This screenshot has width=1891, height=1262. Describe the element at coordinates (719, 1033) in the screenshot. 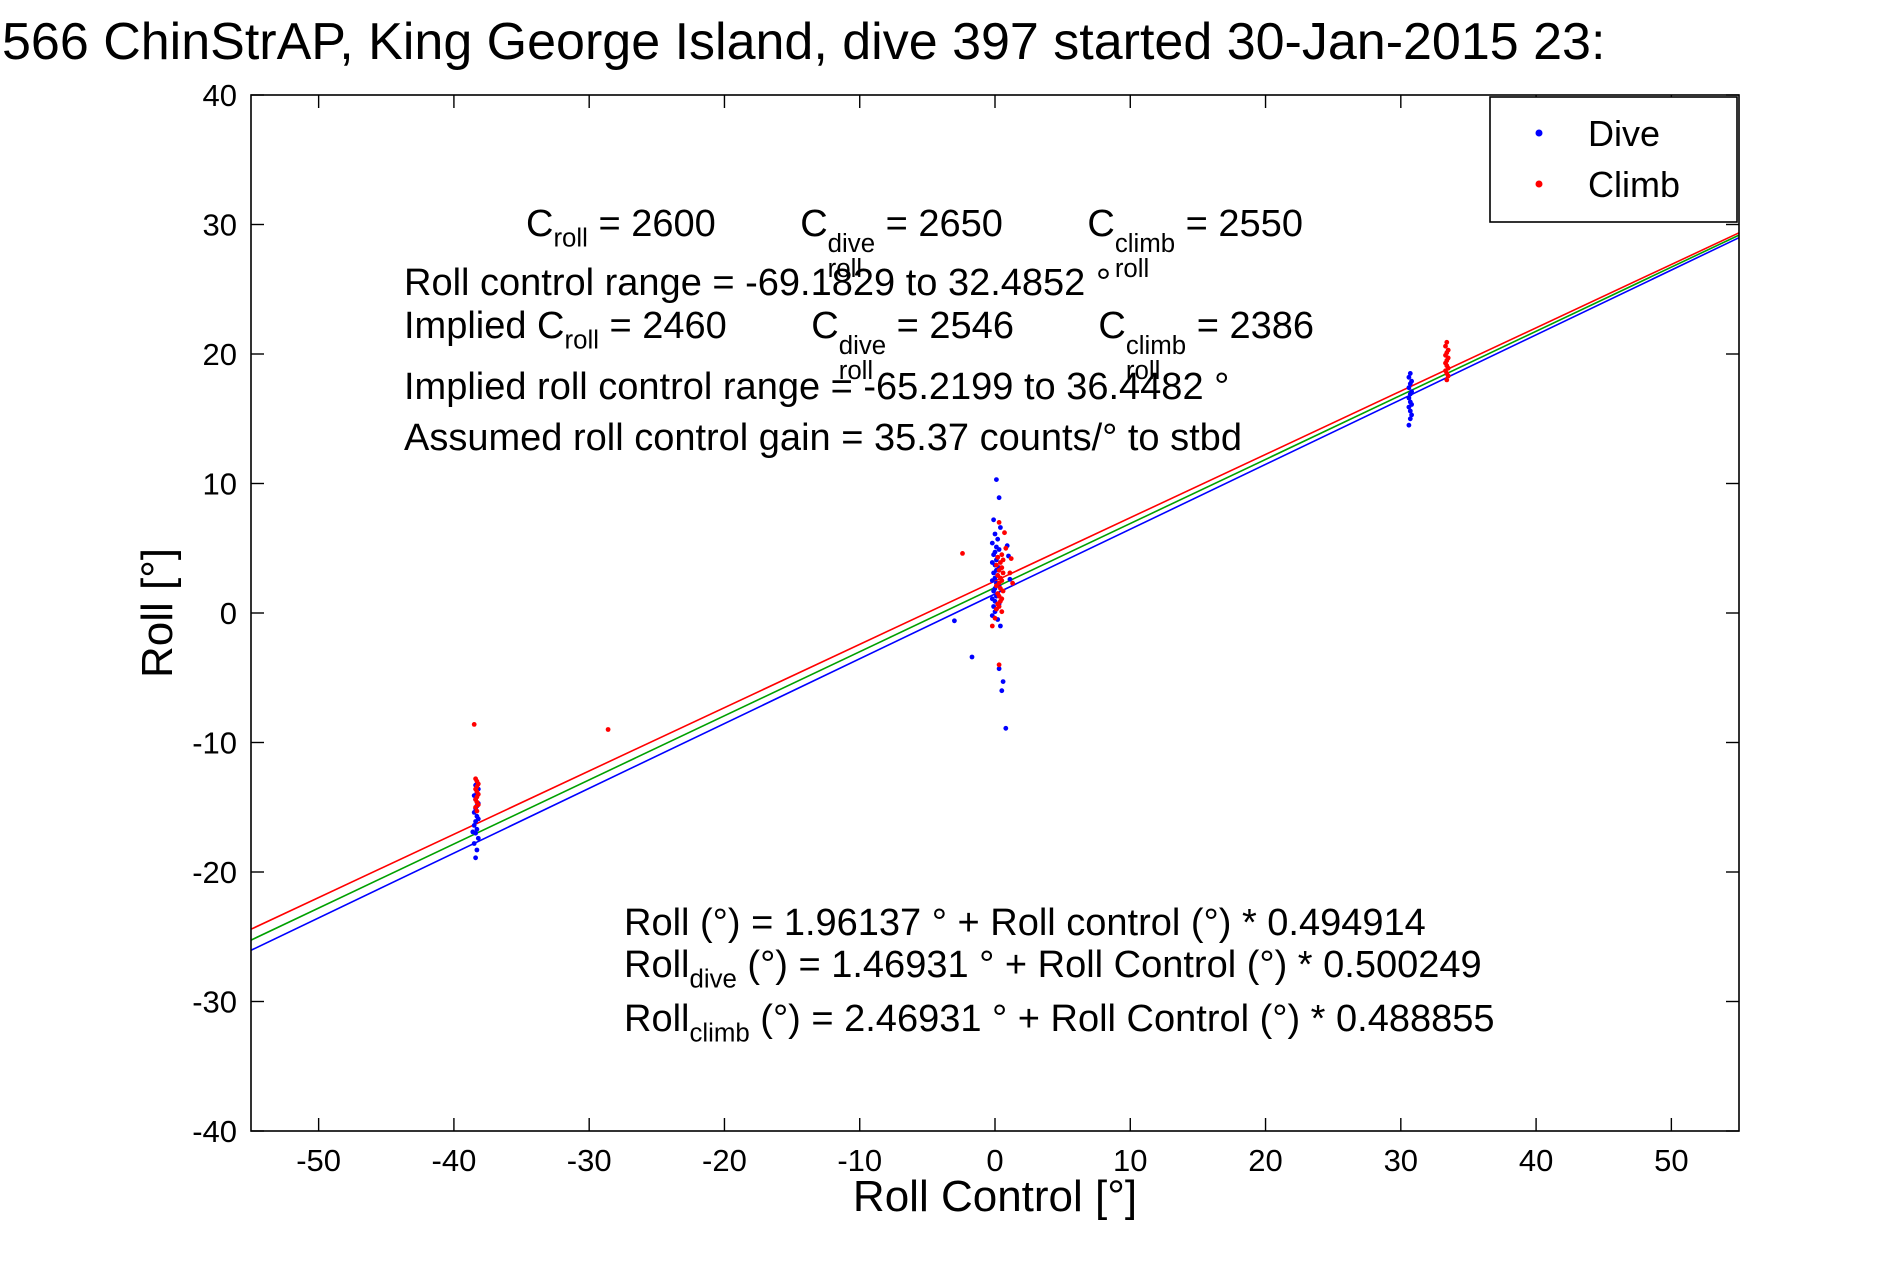

I see `subscript: climb` at that location.